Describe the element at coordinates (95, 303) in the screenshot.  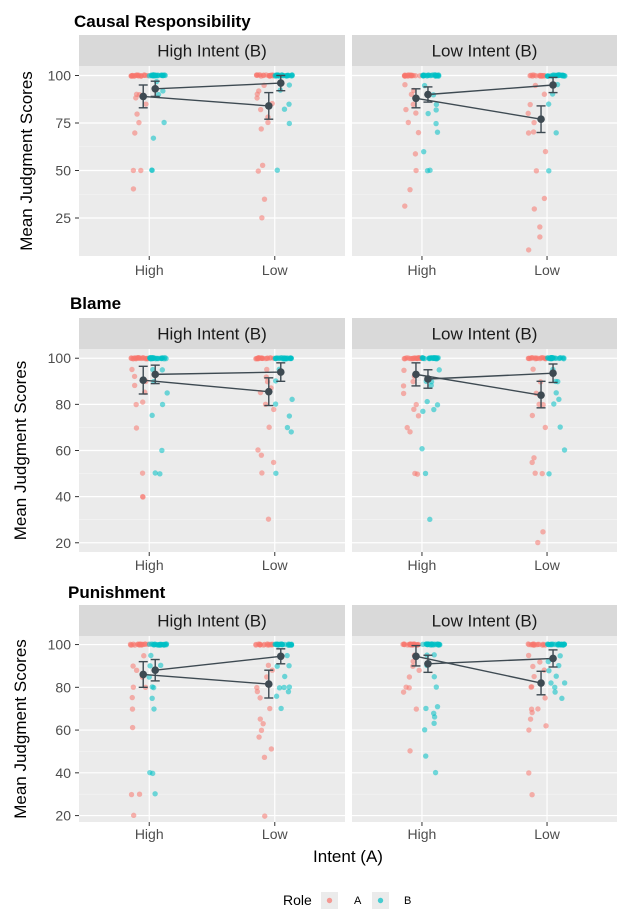
I see `chart-title: Blame` at that location.